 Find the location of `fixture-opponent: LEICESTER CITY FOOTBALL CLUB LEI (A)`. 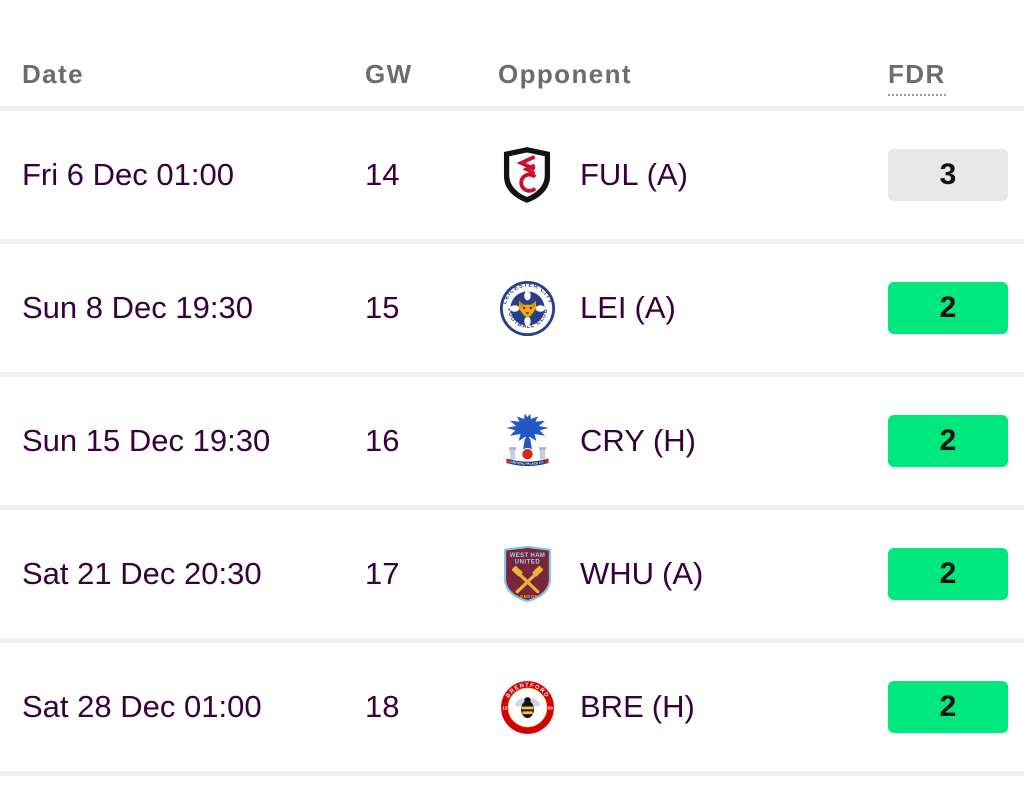

fixture-opponent: LEICESTER CITY FOOTBALL CLUB LEI (A) is located at coordinates (693, 308).